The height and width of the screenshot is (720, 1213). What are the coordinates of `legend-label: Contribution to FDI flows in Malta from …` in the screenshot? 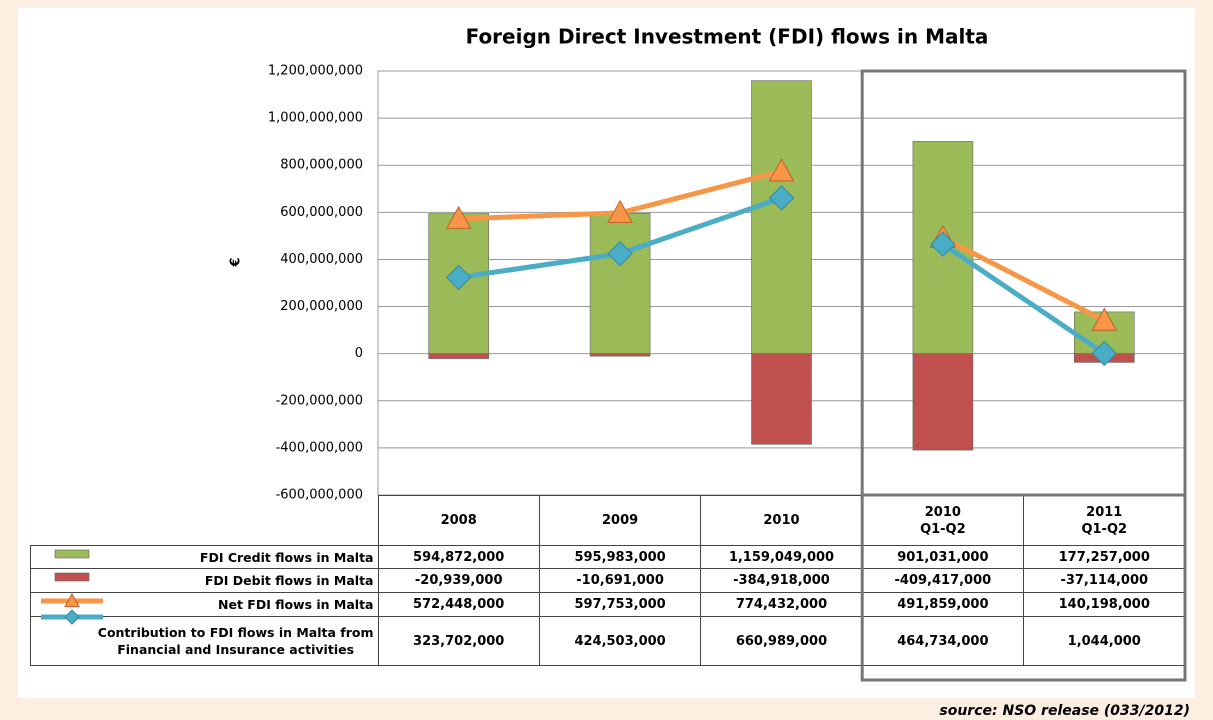 It's located at (235, 641).